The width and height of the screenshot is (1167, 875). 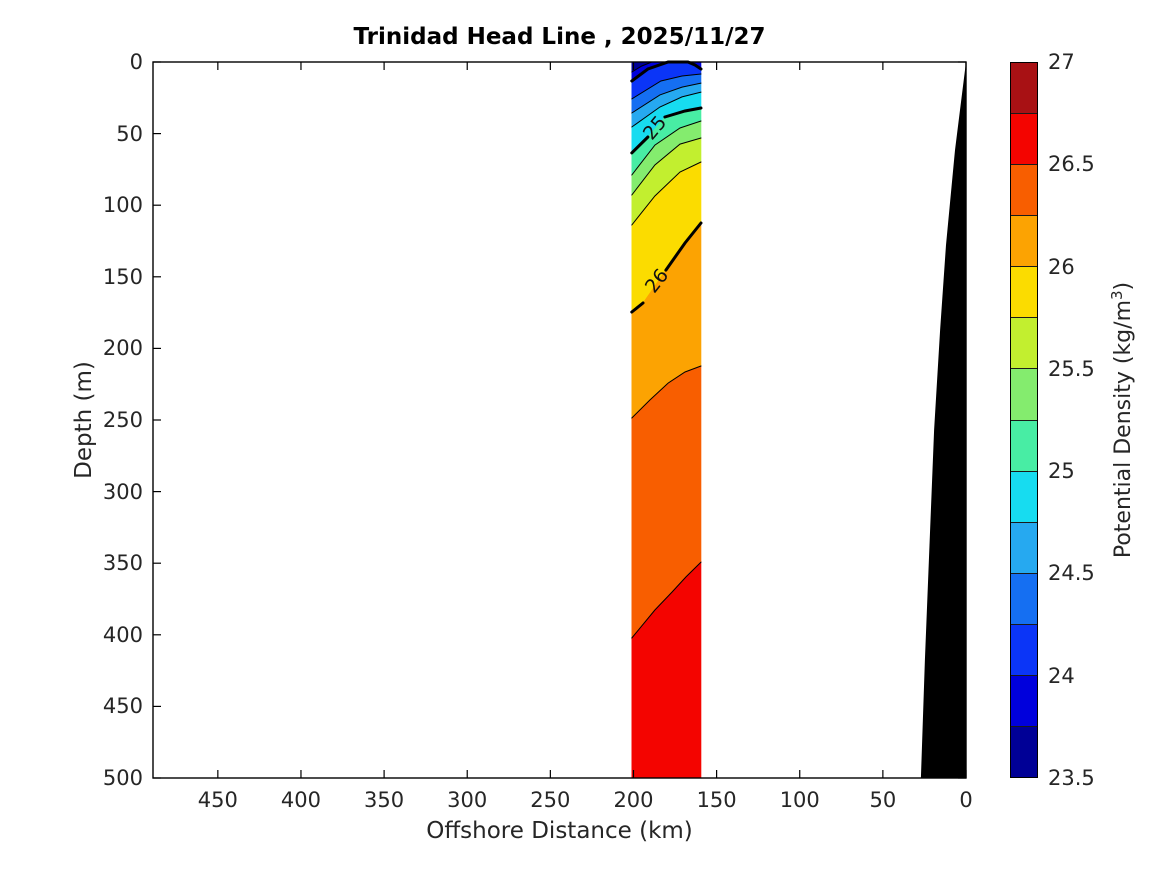 I want to click on density-fill-regions, so click(x=666, y=420).